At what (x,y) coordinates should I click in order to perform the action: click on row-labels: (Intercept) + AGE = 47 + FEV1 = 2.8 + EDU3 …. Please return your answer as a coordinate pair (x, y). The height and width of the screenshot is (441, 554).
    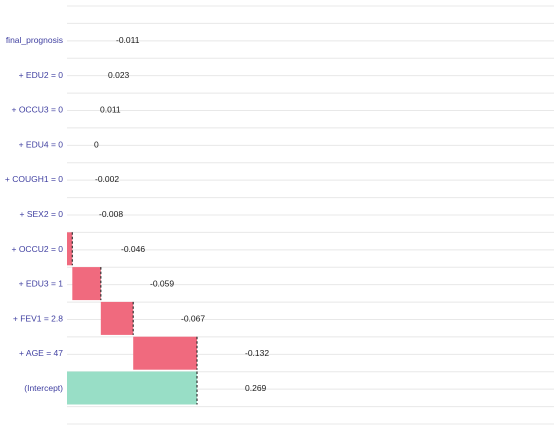
    Looking at the image, I should click on (34, 214).